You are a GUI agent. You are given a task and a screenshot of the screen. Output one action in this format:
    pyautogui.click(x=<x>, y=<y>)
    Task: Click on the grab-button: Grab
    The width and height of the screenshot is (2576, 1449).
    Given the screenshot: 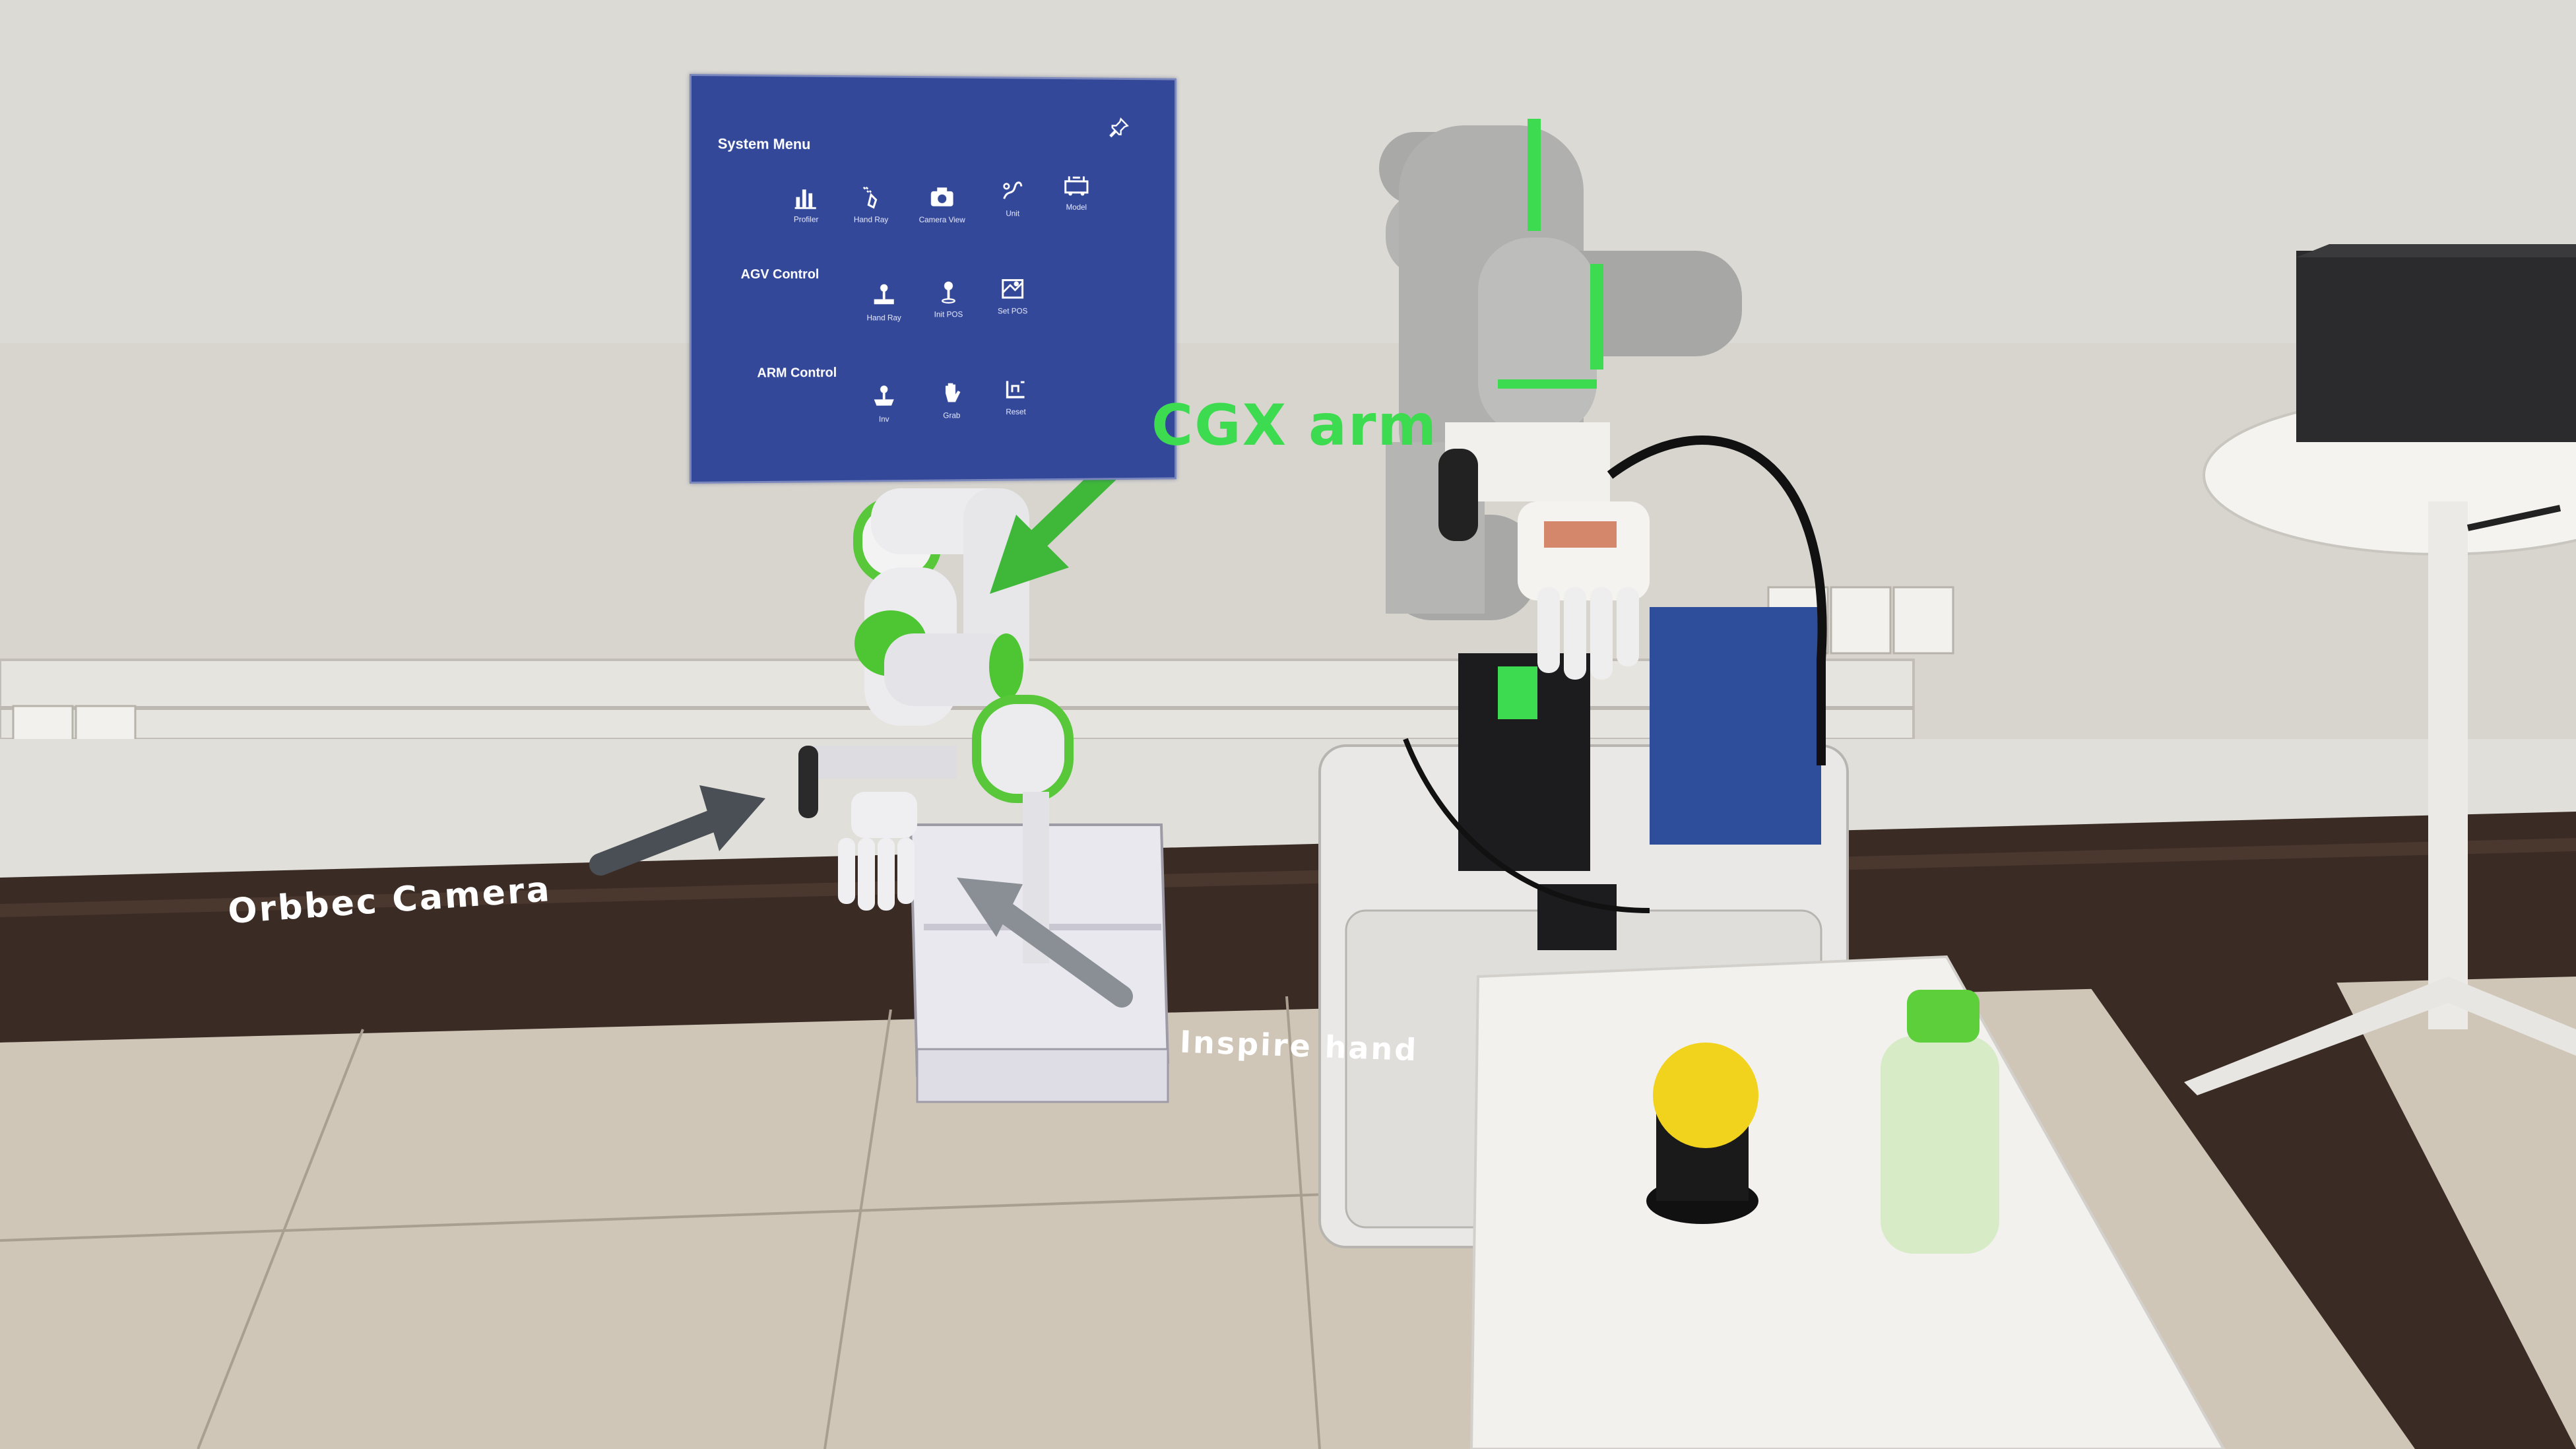 What is the action you would take?
    pyautogui.click(x=952, y=407)
    